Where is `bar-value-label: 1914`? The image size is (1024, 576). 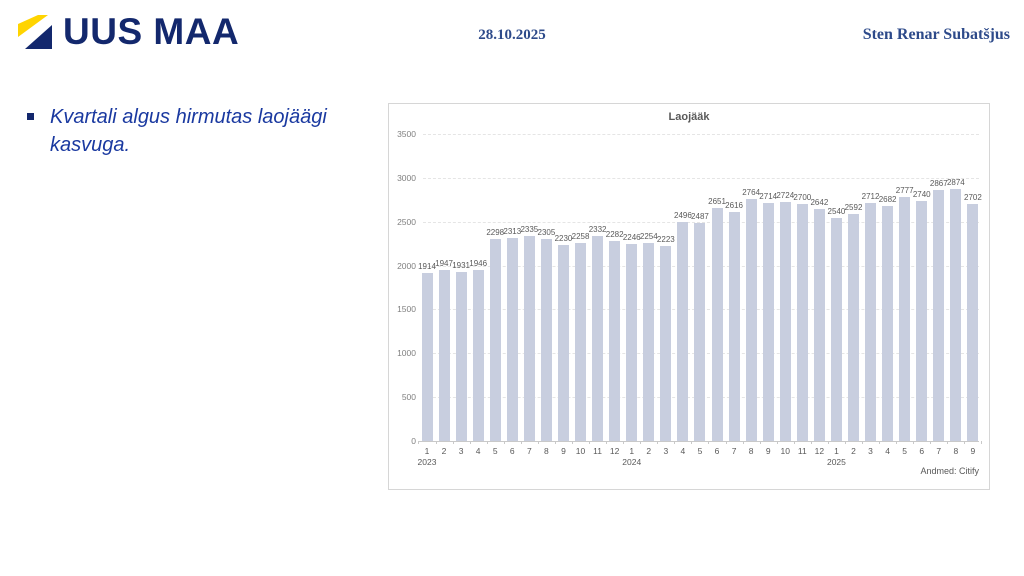
bar-value-label: 1914 is located at coordinates (427, 266).